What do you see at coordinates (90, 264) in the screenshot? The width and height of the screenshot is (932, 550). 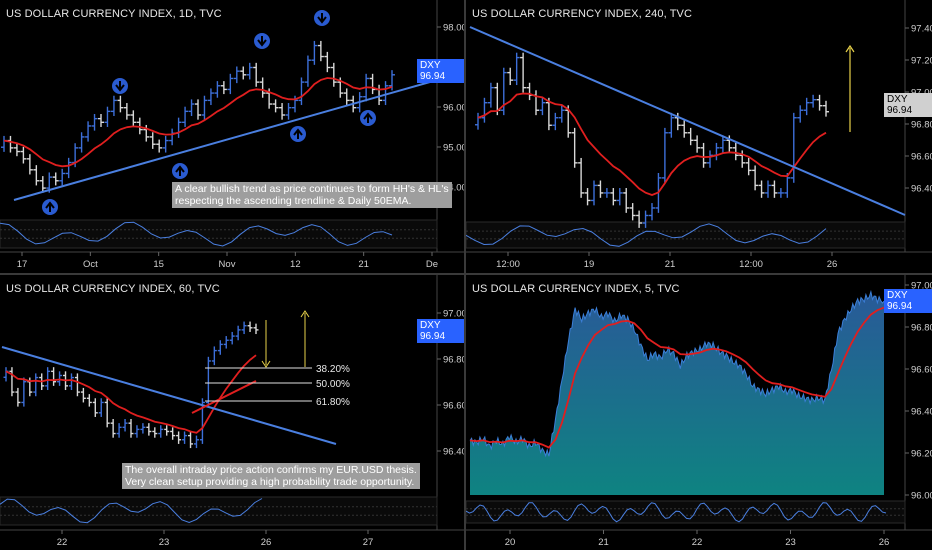 I see `x-tick-label: Oct` at bounding box center [90, 264].